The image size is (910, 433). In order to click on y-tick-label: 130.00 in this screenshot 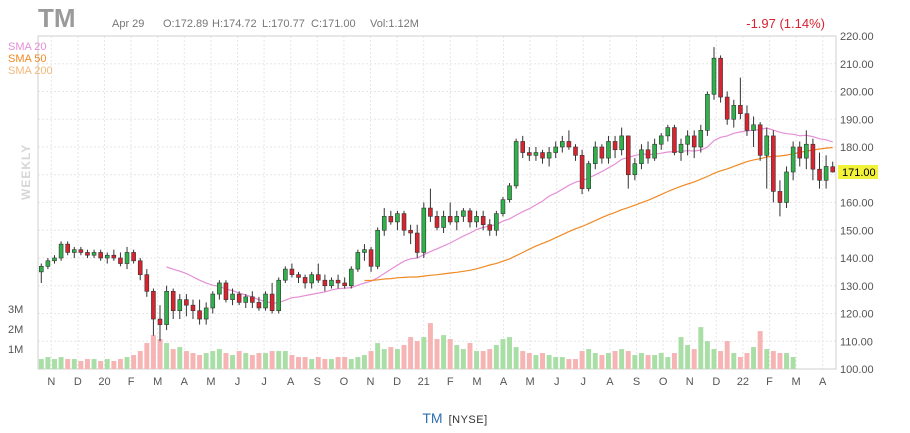, I will do `click(857, 287)`.